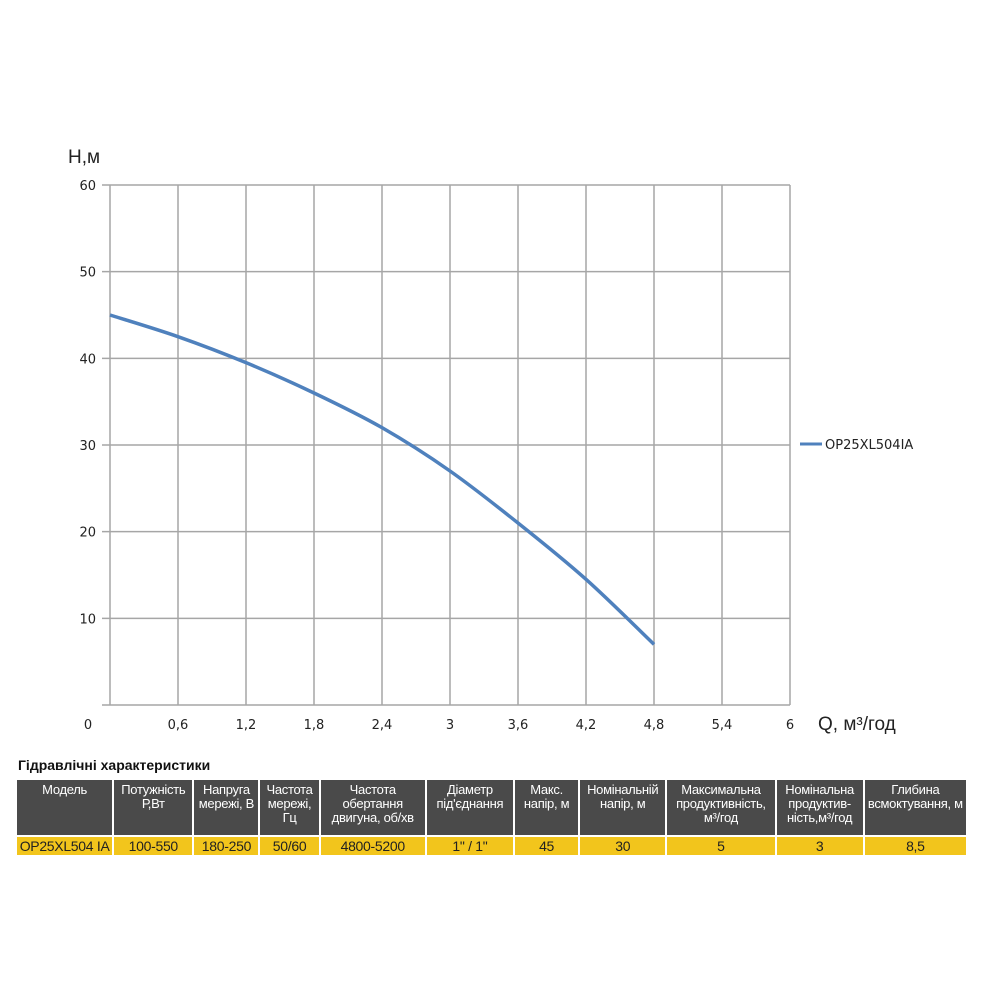  What do you see at coordinates (226, 807) in the screenshot?
I see `header-voltage: Напруга мережі, В` at bounding box center [226, 807].